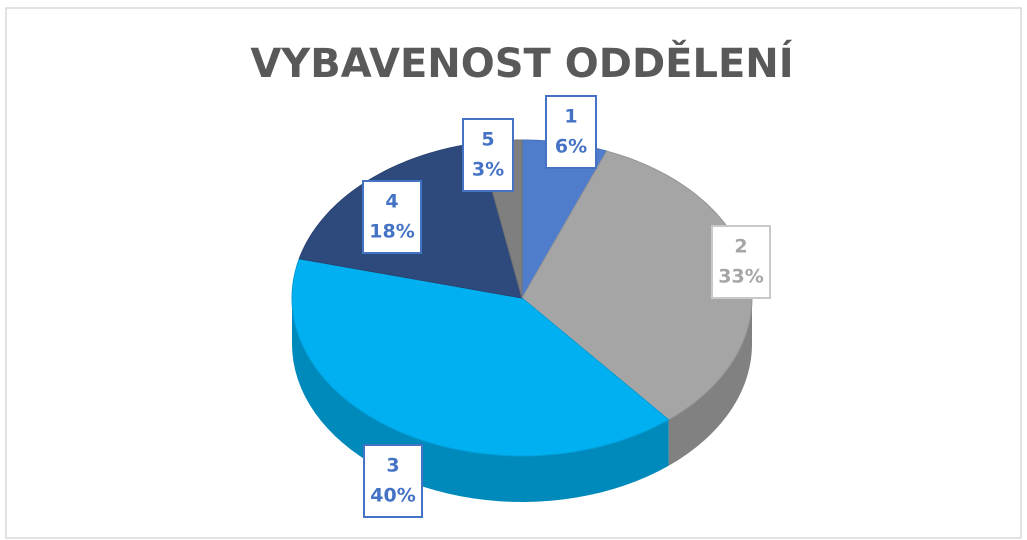 This screenshot has height=540, width=1027. I want to click on data-label-value: 33%, so click(740, 277).